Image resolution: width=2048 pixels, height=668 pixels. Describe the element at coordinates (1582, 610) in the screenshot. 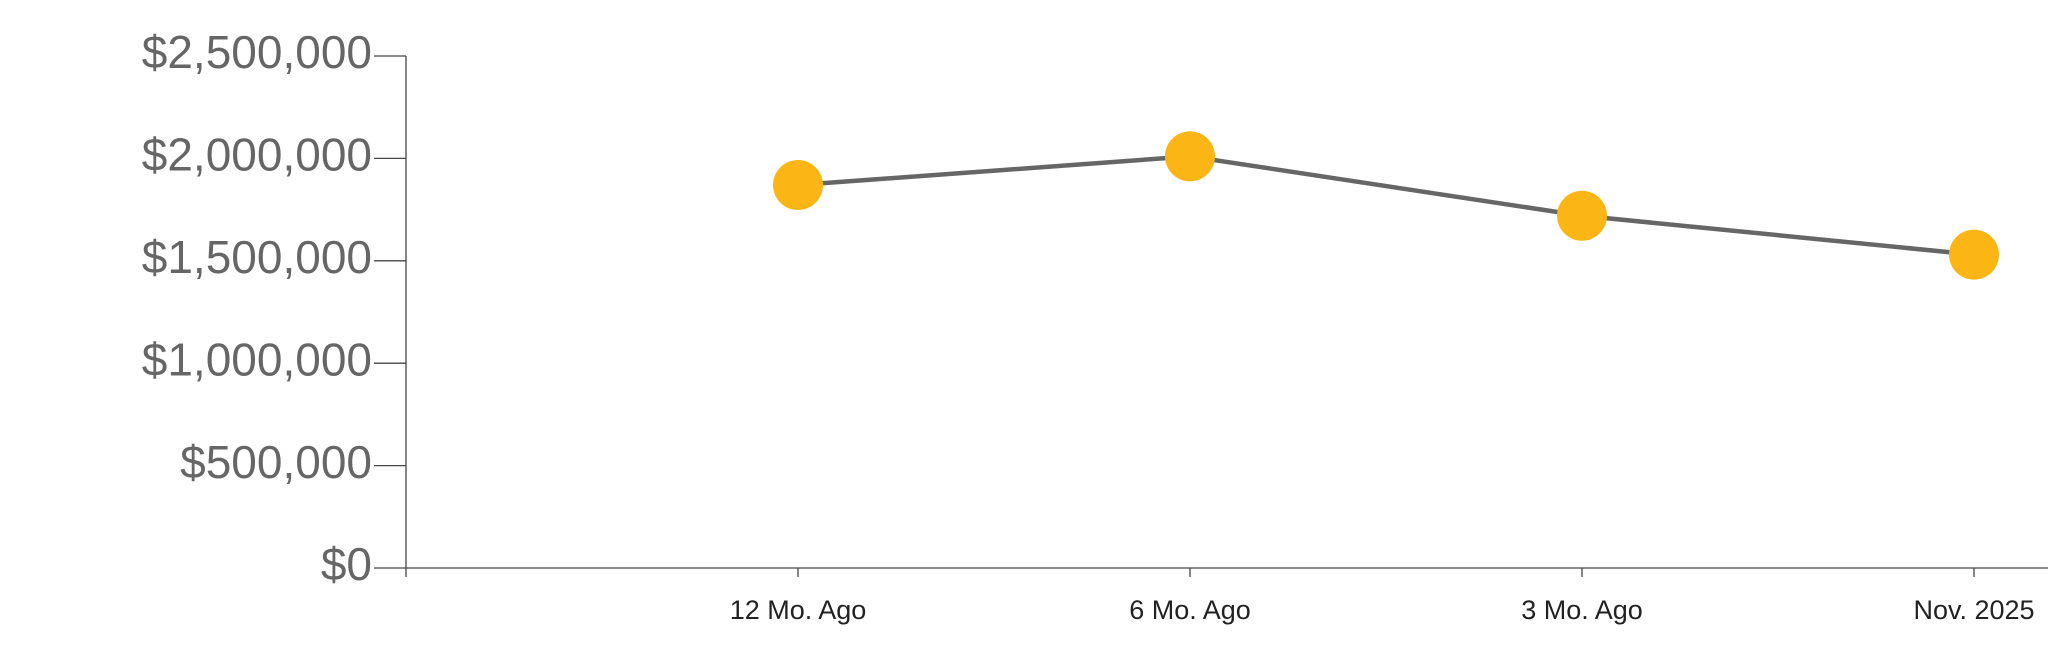

I see `x-tick-label: 3 Mo. Ago` at that location.